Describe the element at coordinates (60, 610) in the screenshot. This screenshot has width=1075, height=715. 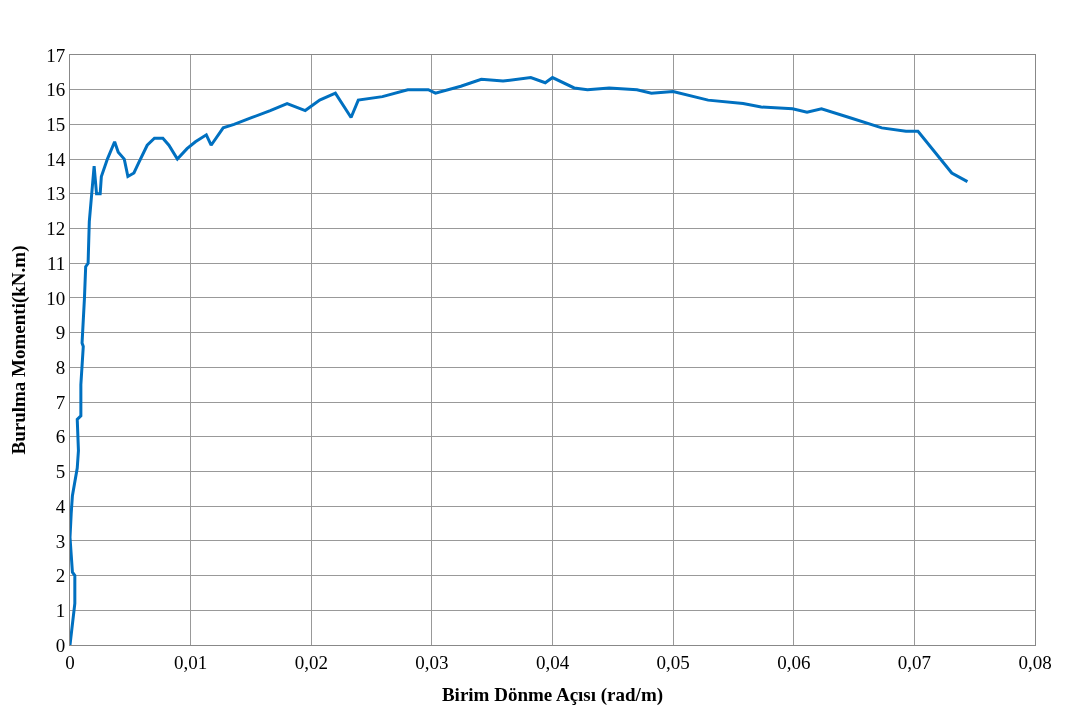
I see `y-tick-label: 1` at that location.